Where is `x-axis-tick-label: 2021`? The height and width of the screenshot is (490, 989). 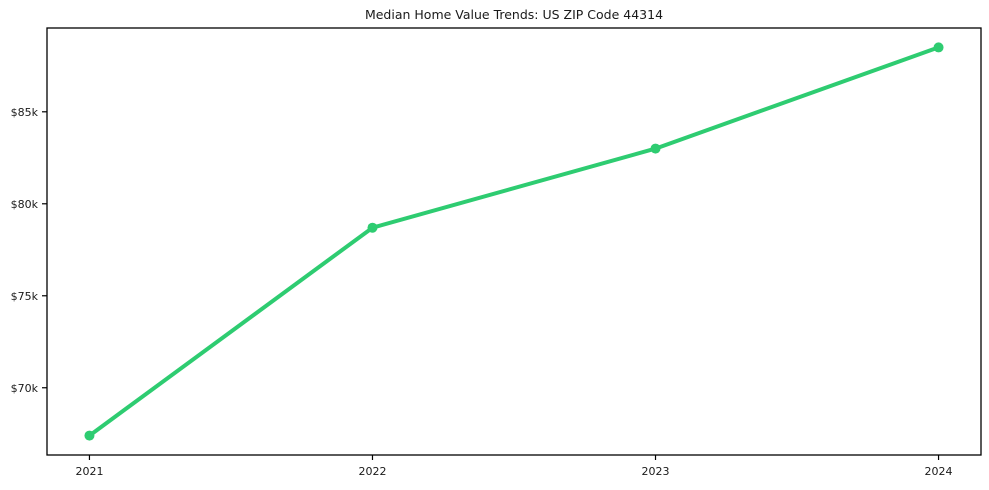 x-axis-tick-label: 2021 is located at coordinates (89, 471).